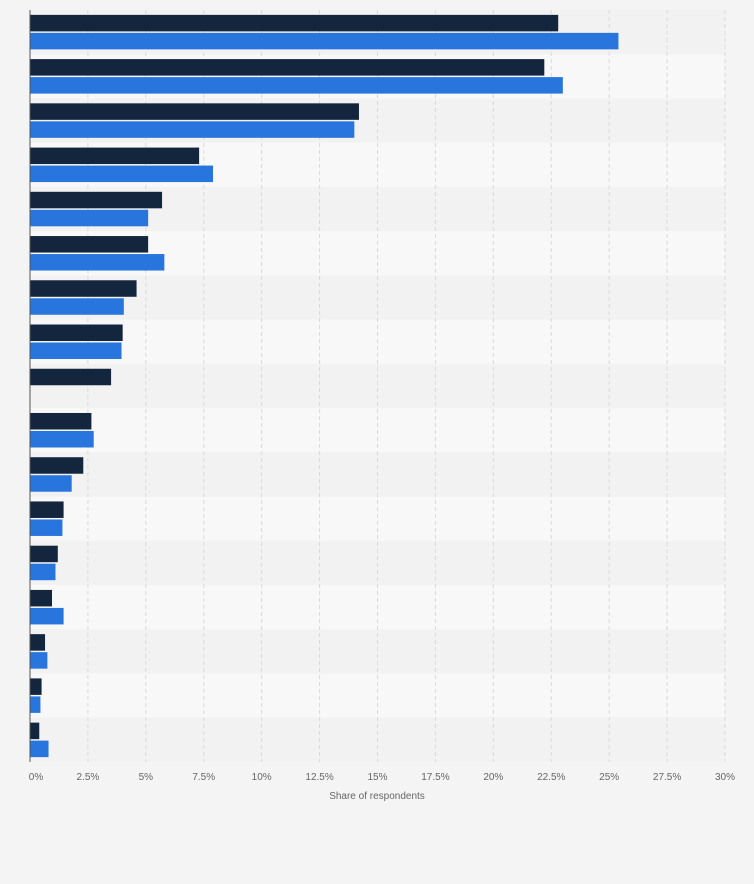 The width and height of the screenshot is (754, 884). What do you see at coordinates (435, 777) in the screenshot?
I see `x-tick-label: 17.5%` at bounding box center [435, 777].